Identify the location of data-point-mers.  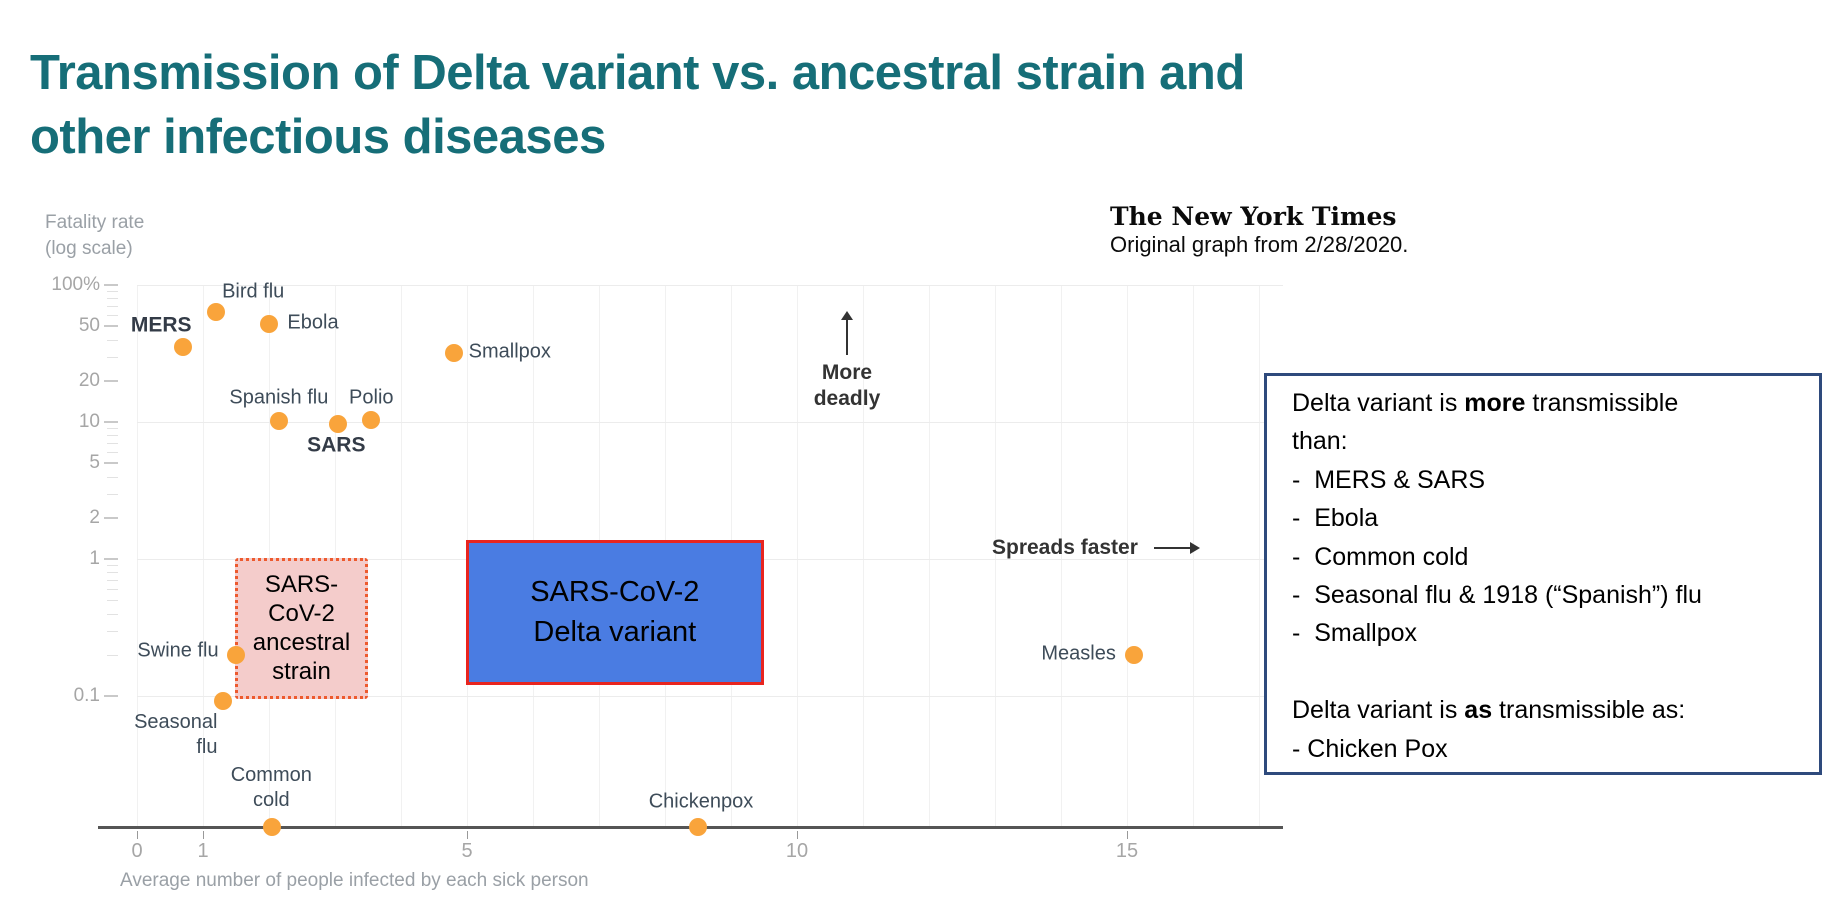
(183, 347).